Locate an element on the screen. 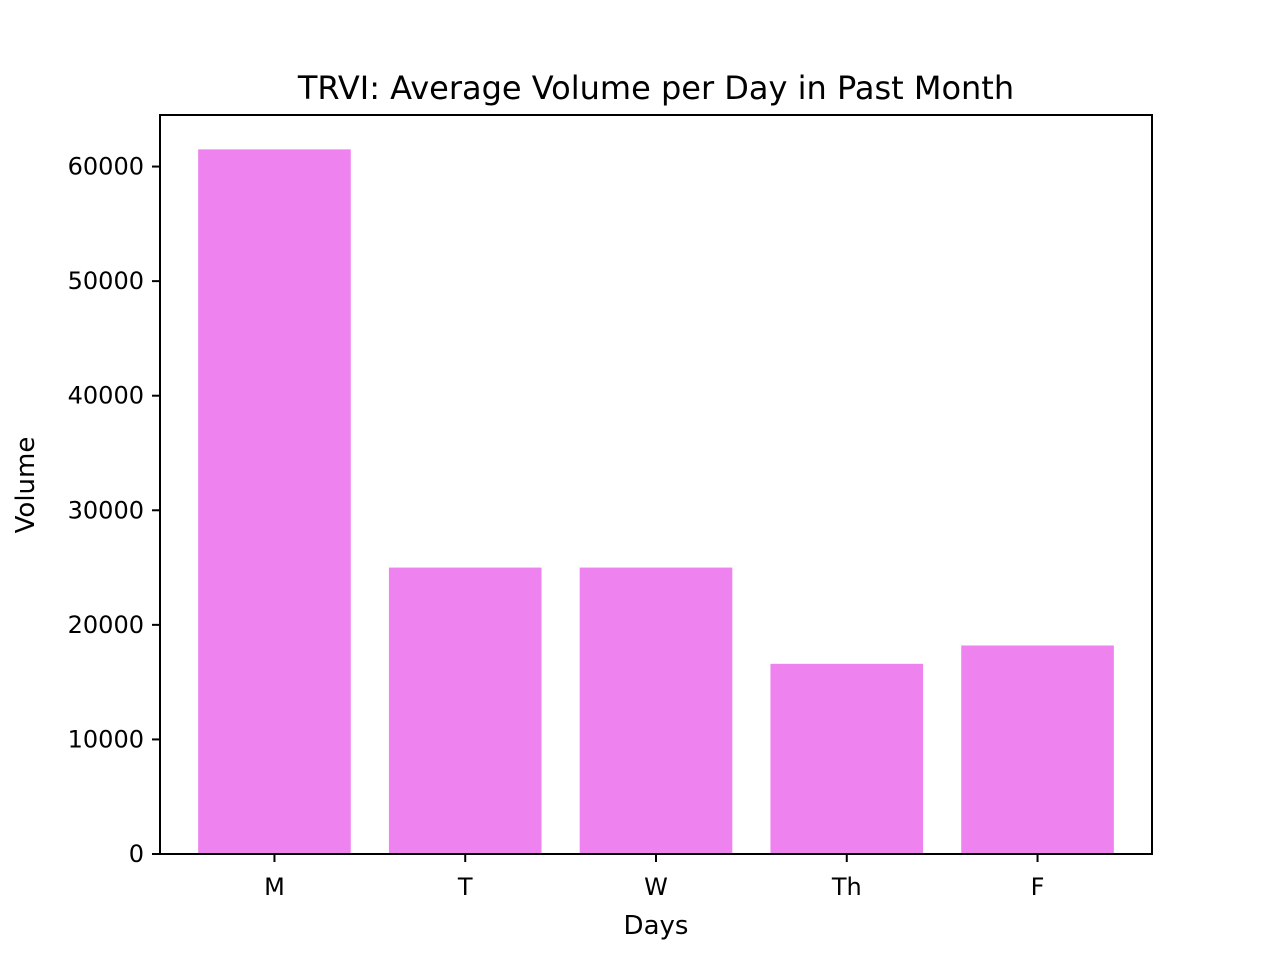  x-axis-ticks: M T W Th F is located at coordinates (654, 877).